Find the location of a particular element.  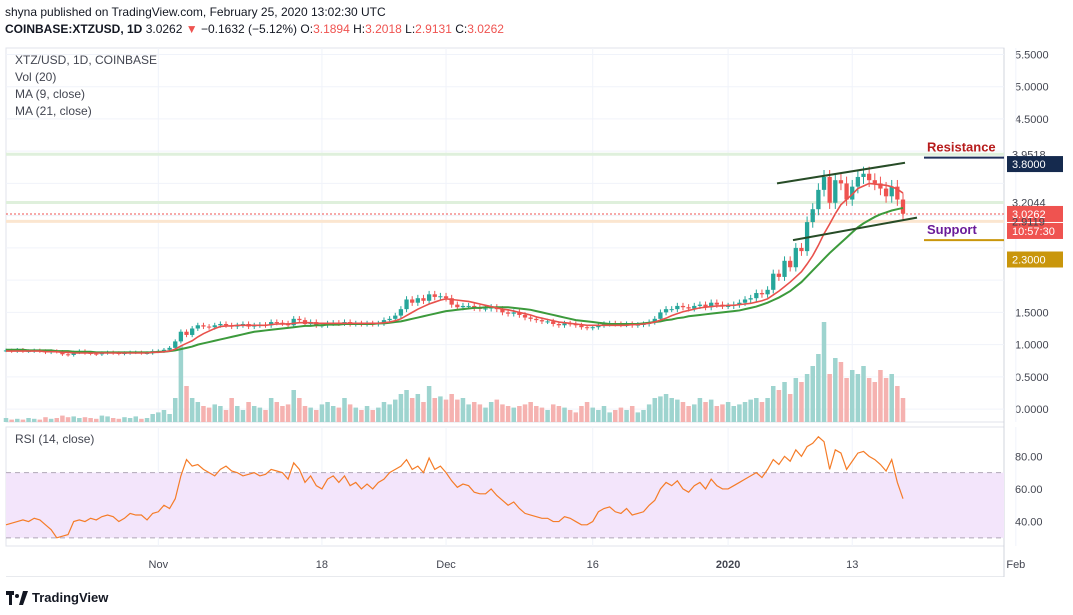

open-label: O: is located at coordinates (307, 29).